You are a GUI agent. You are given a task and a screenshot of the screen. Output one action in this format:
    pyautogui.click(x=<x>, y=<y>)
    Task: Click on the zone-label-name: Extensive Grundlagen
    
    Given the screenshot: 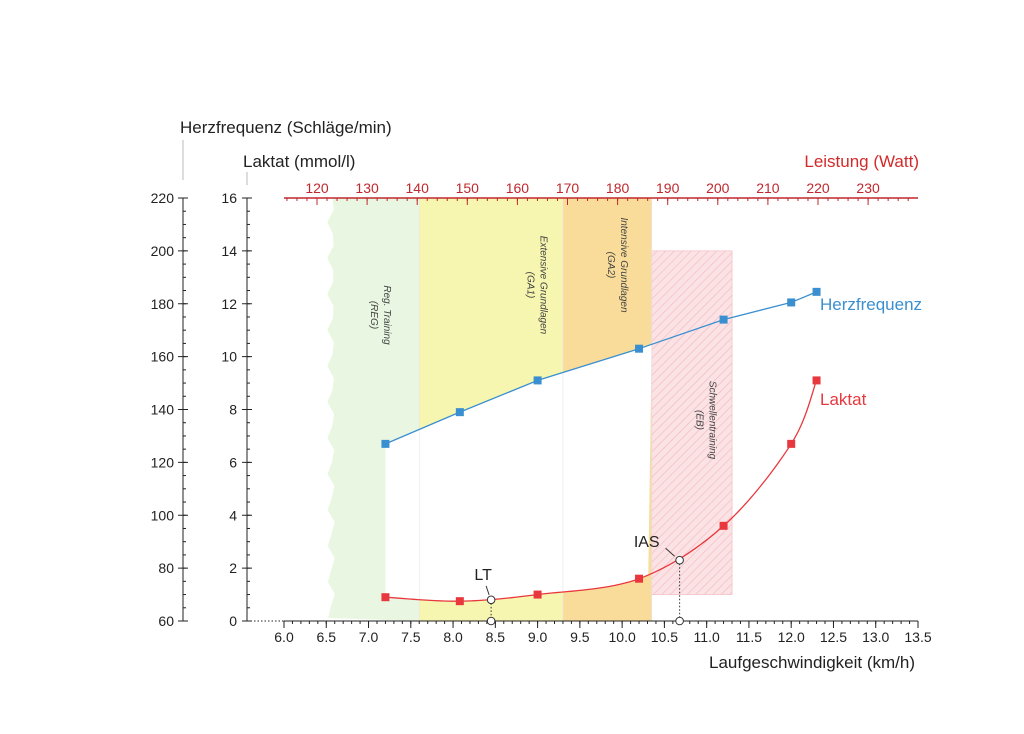 What is the action you would take?
    pyautogui.click(x=543, y=285)
    